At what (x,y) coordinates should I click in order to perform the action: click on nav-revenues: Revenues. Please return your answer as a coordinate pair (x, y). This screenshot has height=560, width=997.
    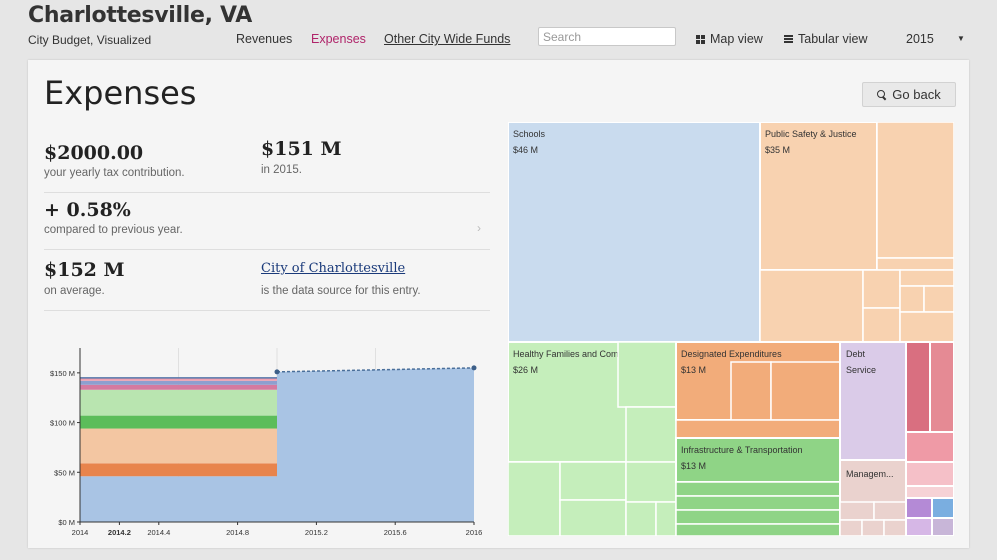
    Looking at the image, I should click on (264, 39).